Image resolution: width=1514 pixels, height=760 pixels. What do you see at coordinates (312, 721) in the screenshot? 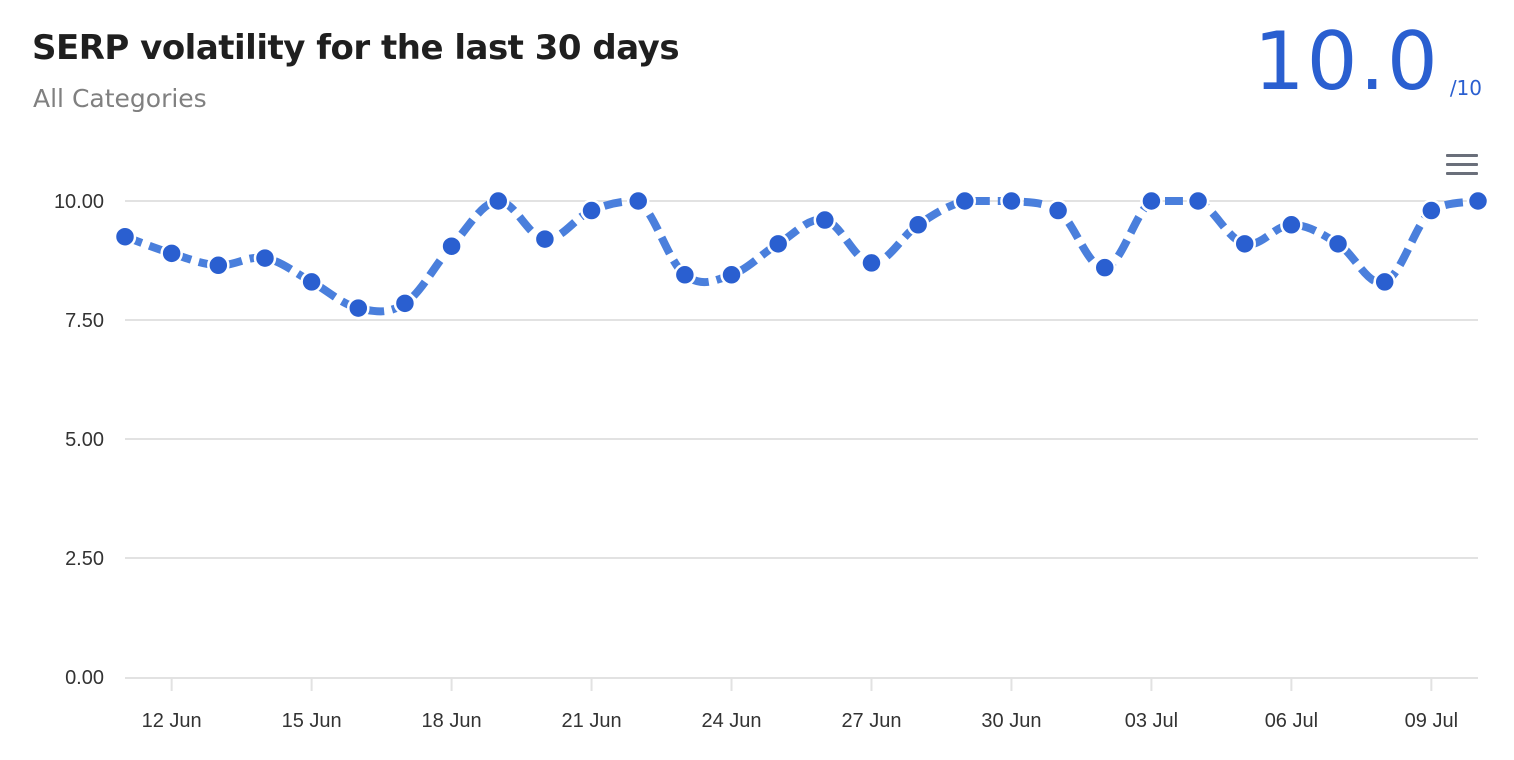
I see `x-tick-label: 15 Jun` at bounding box center [312, 721].